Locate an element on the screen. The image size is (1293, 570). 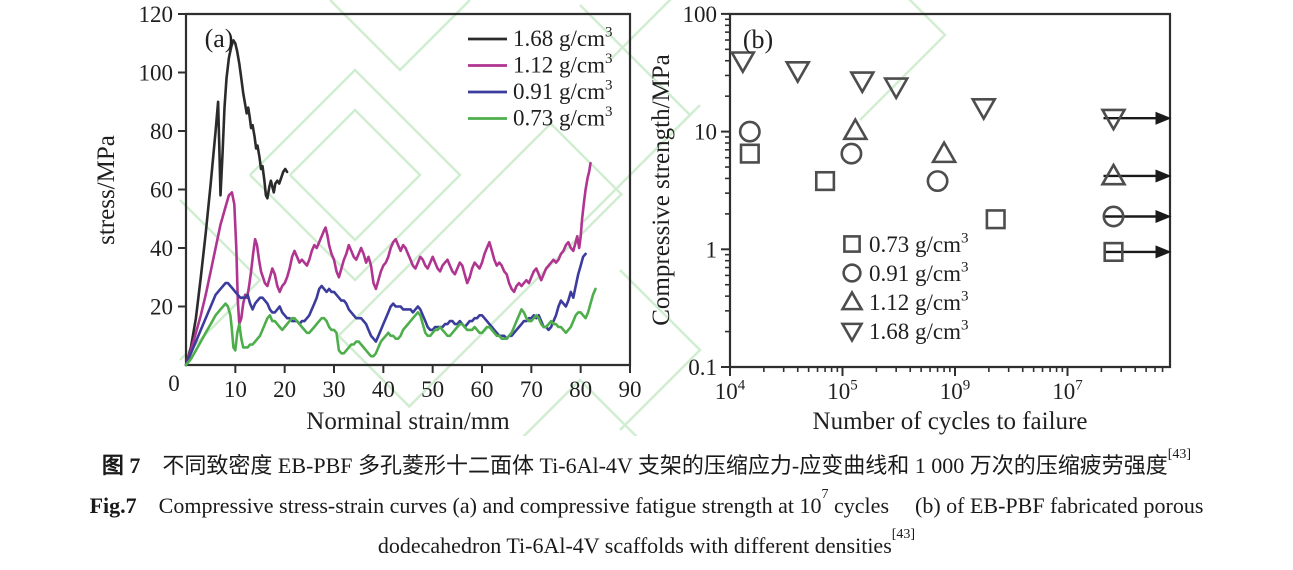
series-line-0.91 is located at coordinates (385, 309).